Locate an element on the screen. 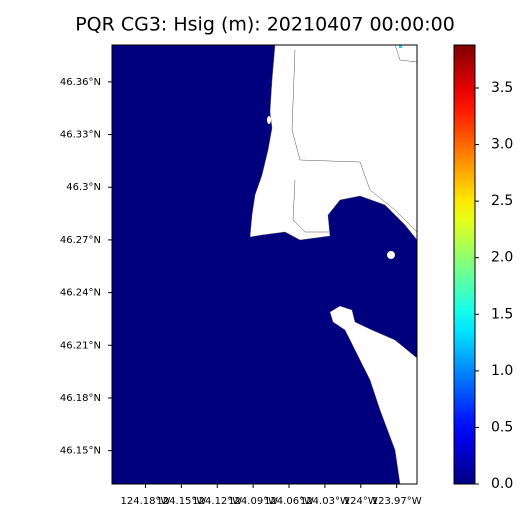 Image resolution: width=532 pixels, height=523 pixels. x-tick-label: 124.15°W is located at coordinates (181, 501).